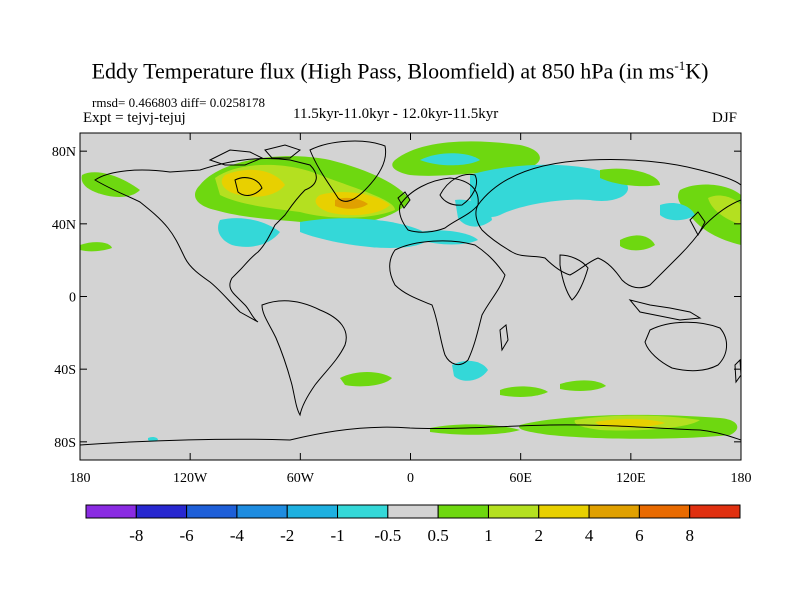 The height and width of the screenshot is (600, 800). What do you see at coordinates (255, 155) in the screenshot?
I see `coast-arctic-islands` at bounding box center [255, 155].